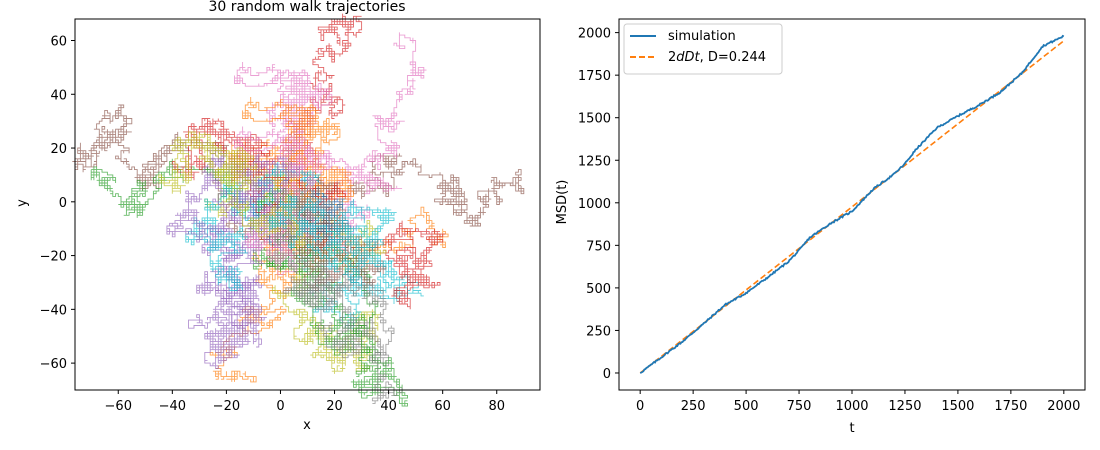  I want to click on y-tick-label: 2000, so click(594, 34).